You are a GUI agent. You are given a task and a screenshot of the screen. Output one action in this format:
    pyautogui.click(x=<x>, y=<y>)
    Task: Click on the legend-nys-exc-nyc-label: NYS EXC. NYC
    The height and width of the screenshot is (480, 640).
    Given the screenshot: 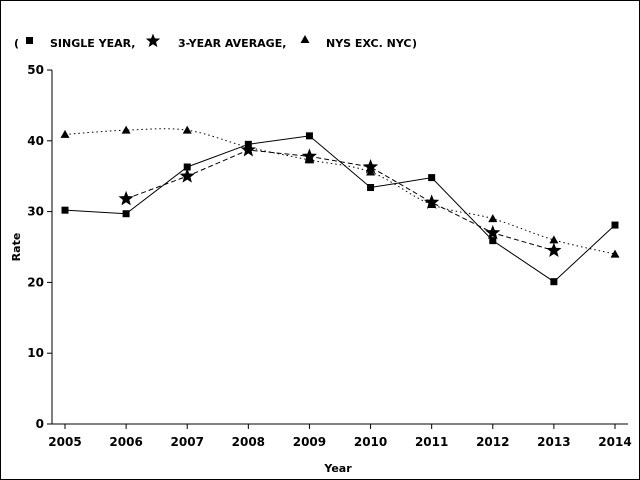 What is the action you would take?
    pyautogui.click(x=368, y=43)
    